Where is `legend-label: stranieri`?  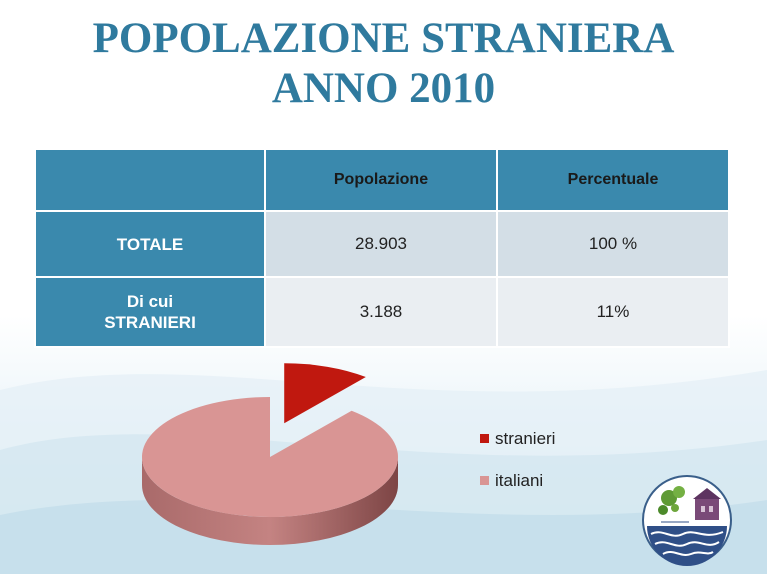 legend-label: stranieri is located at coordinates (525, 438).